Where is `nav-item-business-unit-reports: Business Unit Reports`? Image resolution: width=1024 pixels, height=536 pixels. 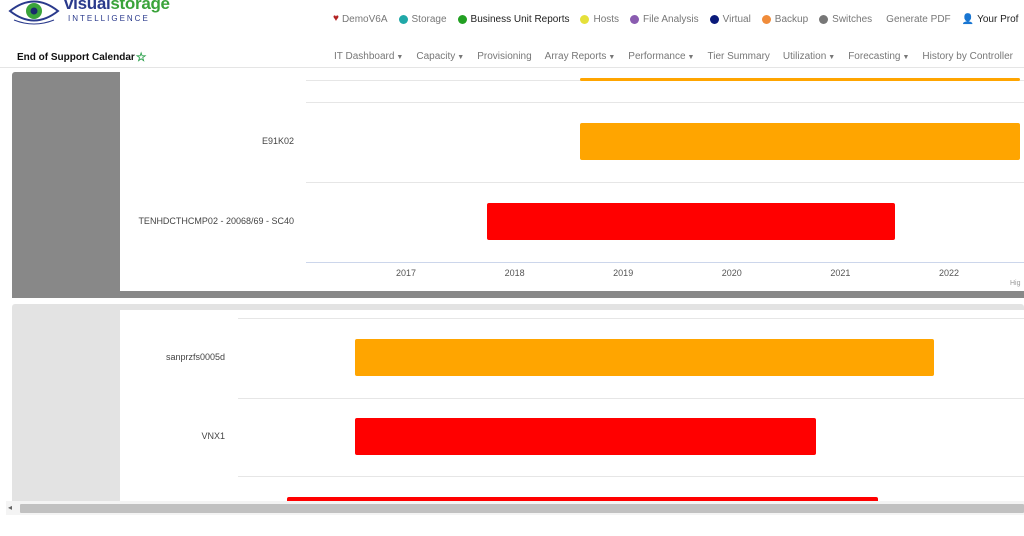 nav-item-business-unit-reports: Business Unit Reports is located at coordinates (513, 19).